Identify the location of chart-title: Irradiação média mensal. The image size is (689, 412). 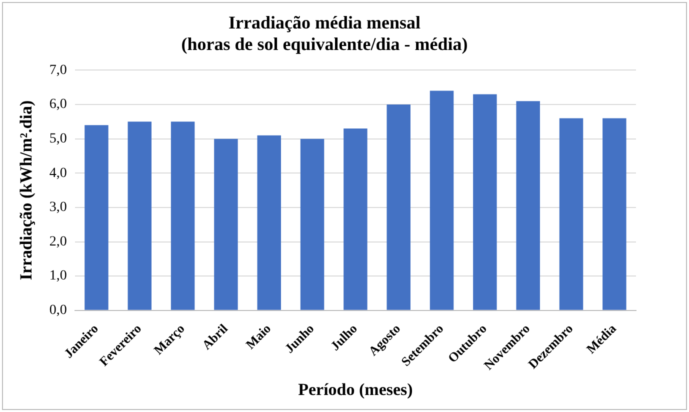
(324, 22).